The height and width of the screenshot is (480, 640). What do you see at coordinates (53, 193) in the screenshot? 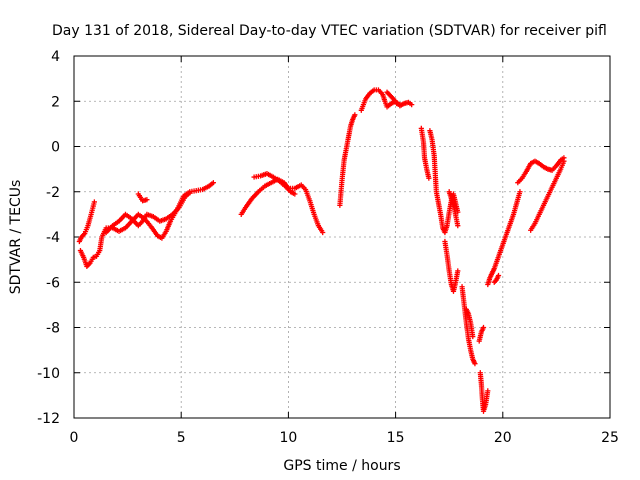
I see `y-tick-label: -2` at bounding box center [53, 193].